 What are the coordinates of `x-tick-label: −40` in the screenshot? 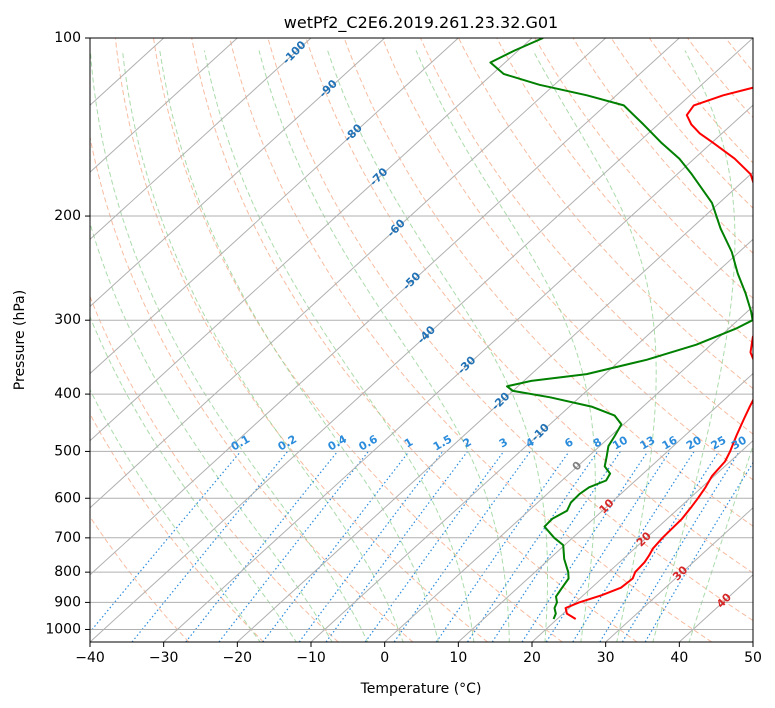 It's located at (90, 658).